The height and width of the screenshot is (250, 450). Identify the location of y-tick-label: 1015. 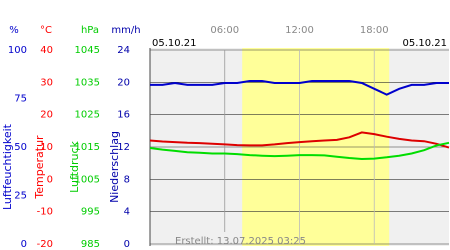
(87, 147).